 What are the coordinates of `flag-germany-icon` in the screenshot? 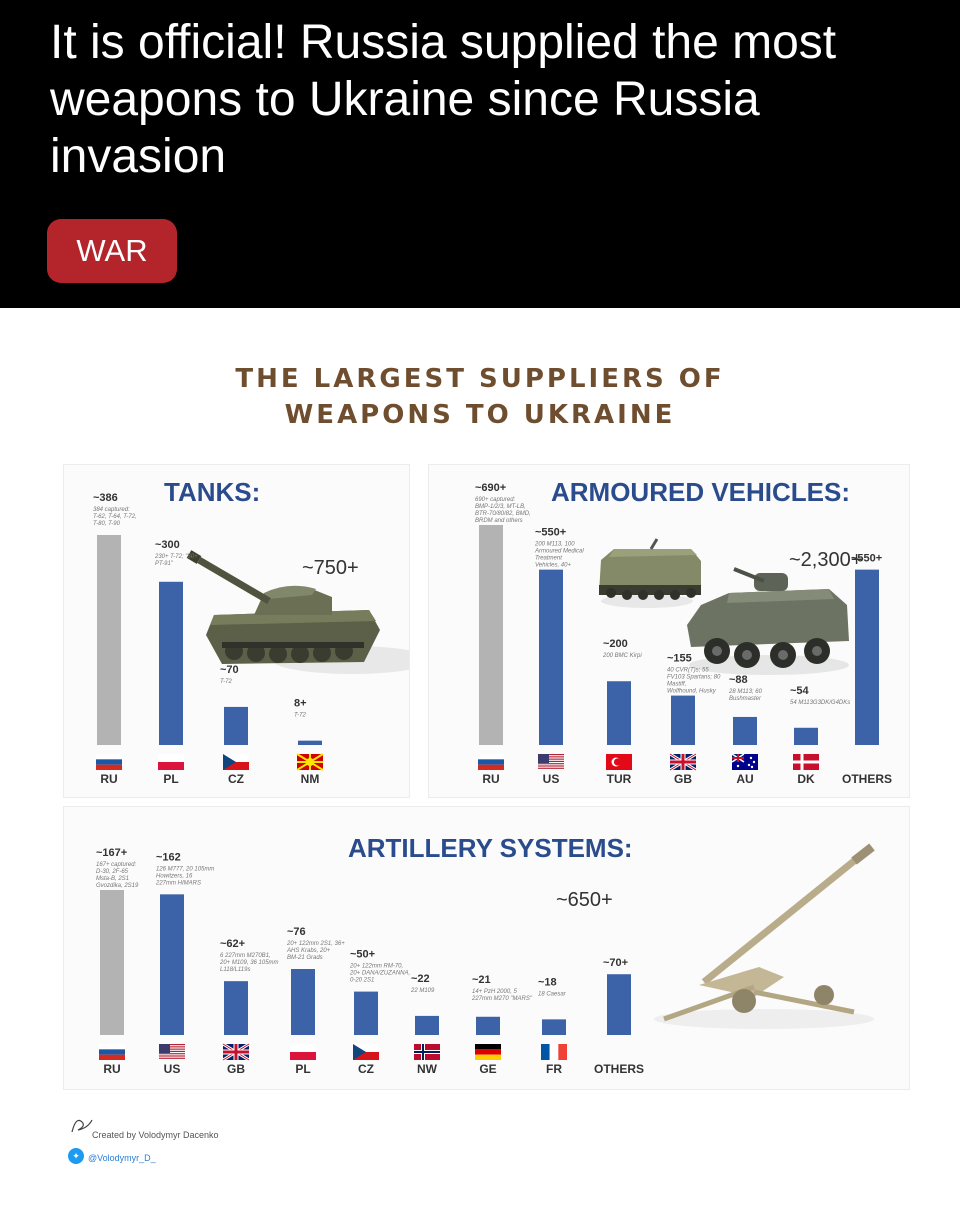 It's located at (488, 1052).